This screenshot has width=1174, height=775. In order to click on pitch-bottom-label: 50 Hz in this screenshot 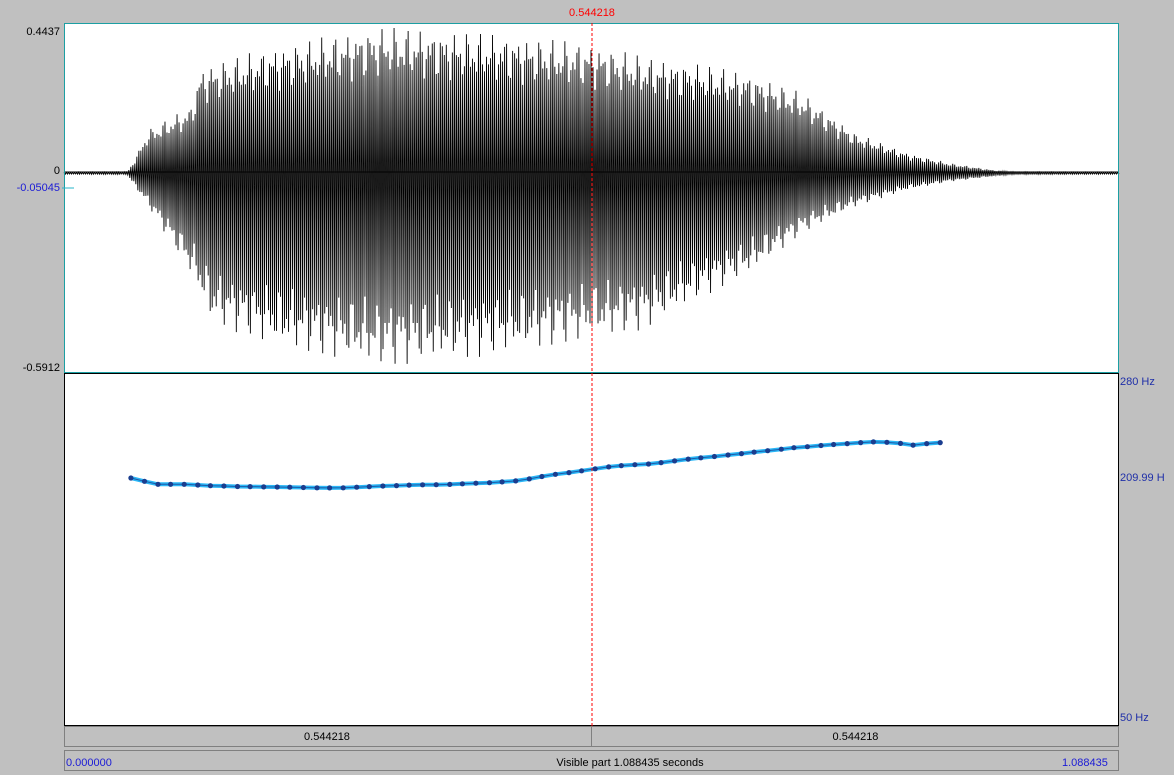, I will do `click(1134, 718)`.